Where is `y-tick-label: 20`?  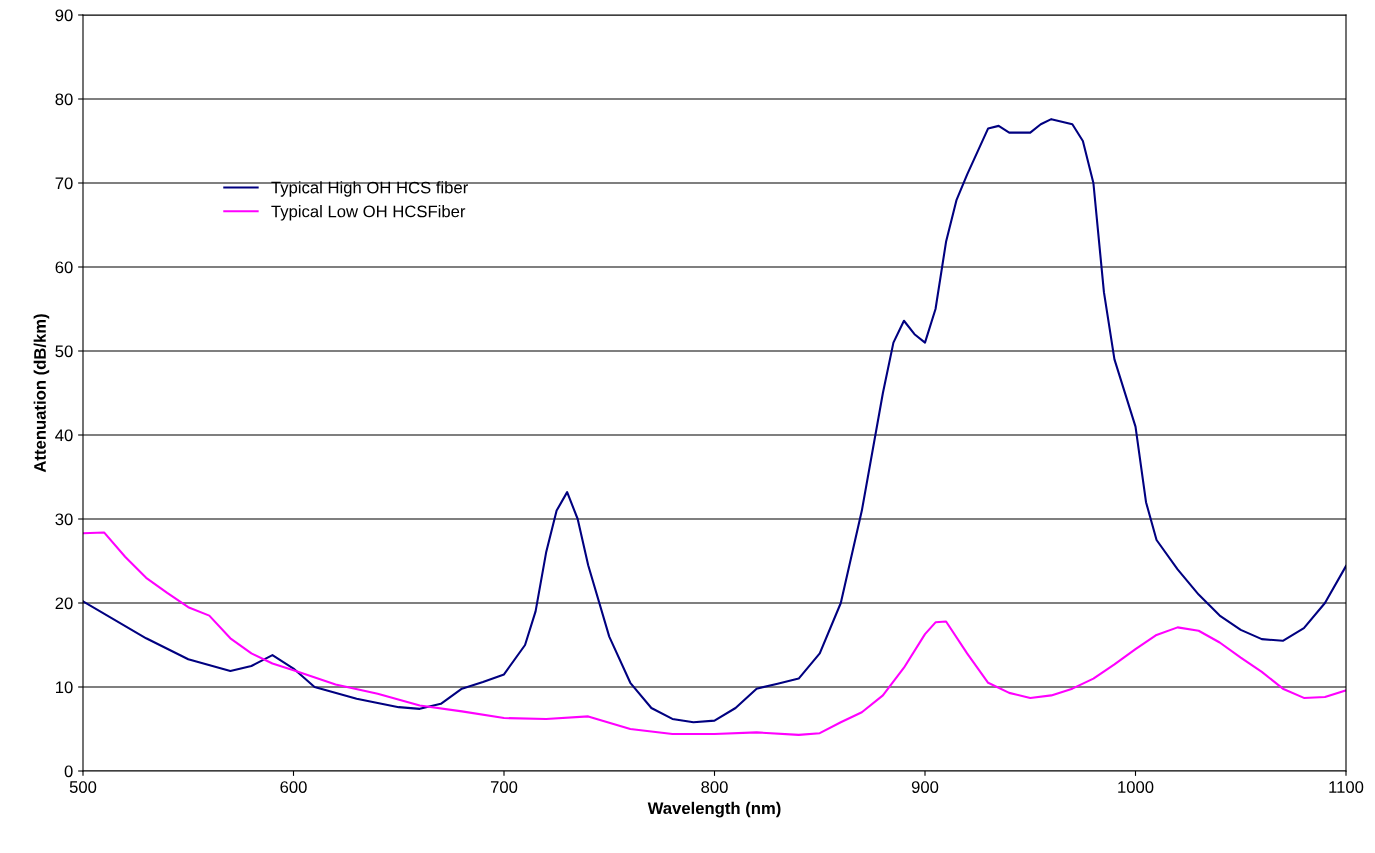 y-tick-label: 20 is located at coordinates (64, 603).